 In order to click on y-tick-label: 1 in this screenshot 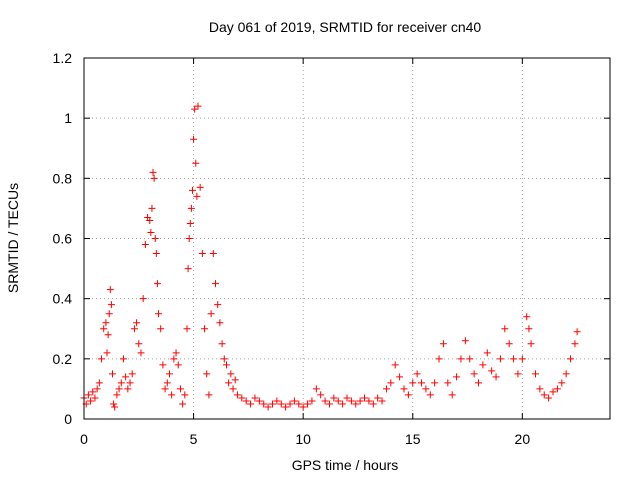, I will do `click(68, 118)`.